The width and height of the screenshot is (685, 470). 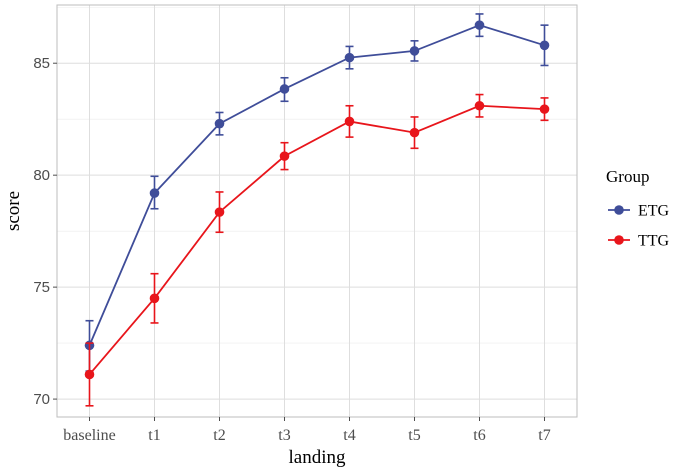 I want to click on legend-label: ETG, so click(x=654, y=211).